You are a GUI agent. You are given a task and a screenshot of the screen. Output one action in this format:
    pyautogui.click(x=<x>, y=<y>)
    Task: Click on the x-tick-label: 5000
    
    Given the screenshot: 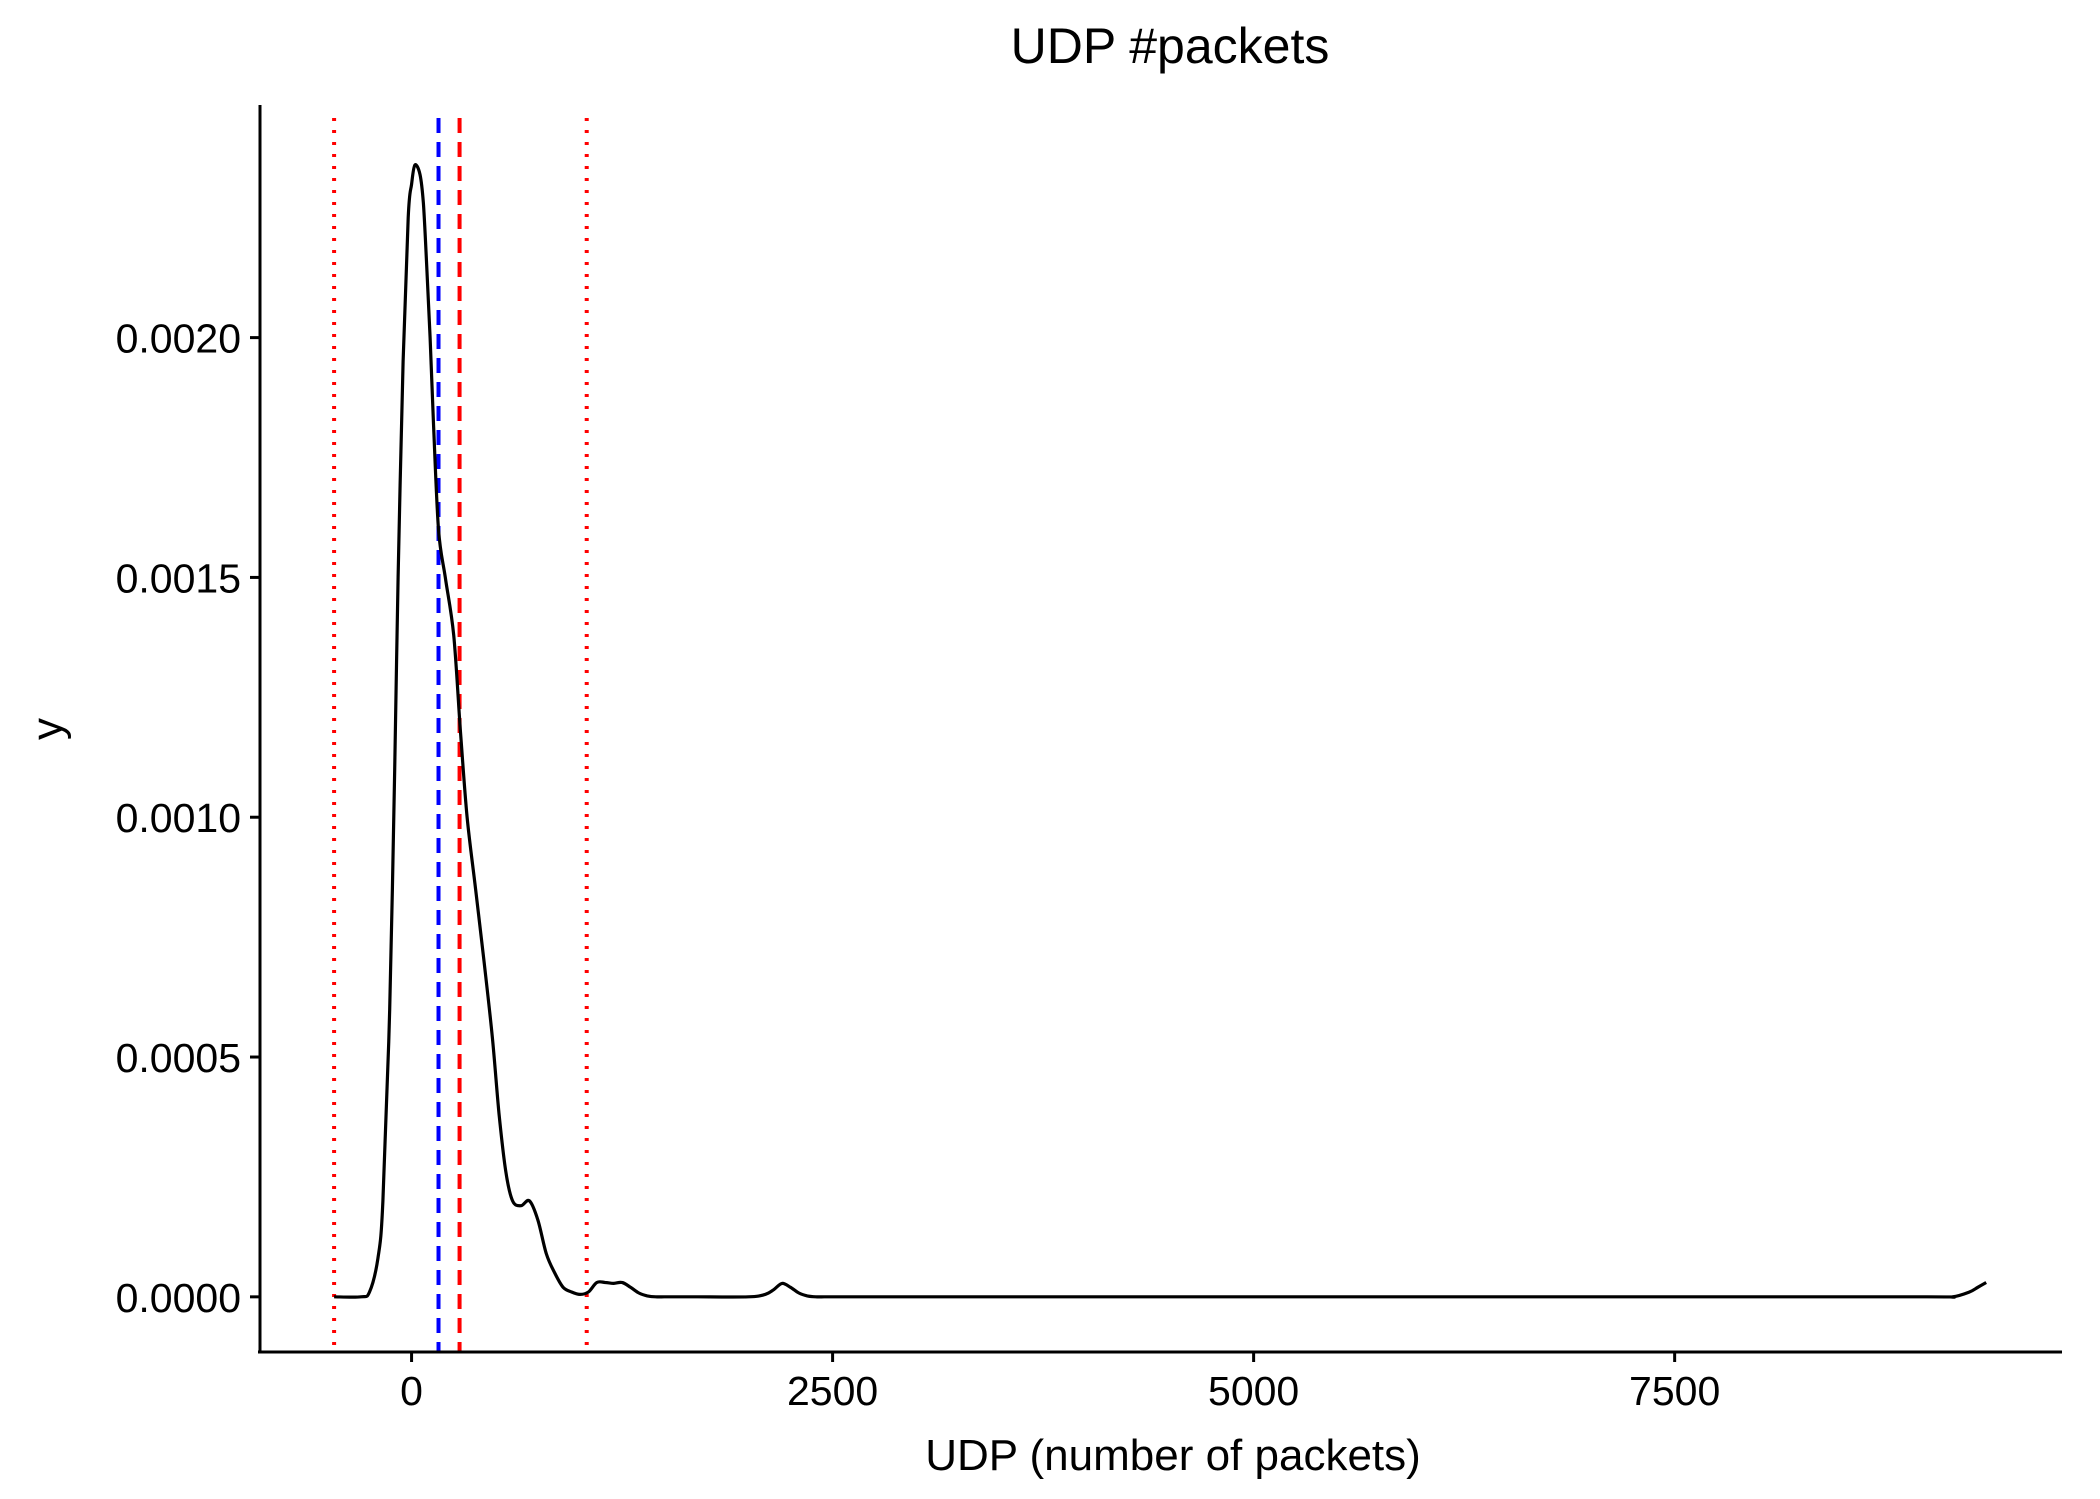 What is the action you would take?
    pyautogui.click(x=1253, y=1391)
    